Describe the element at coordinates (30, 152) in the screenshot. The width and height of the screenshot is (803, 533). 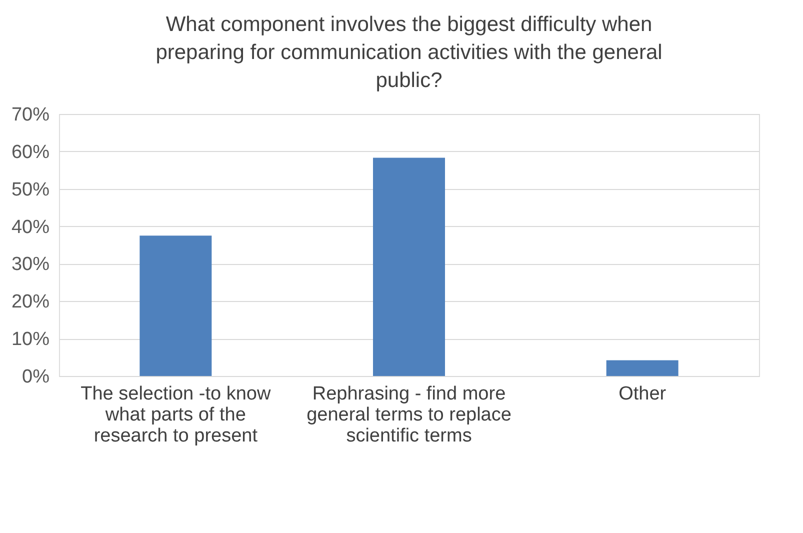
I see `y-tick-label: 60%` at that location.